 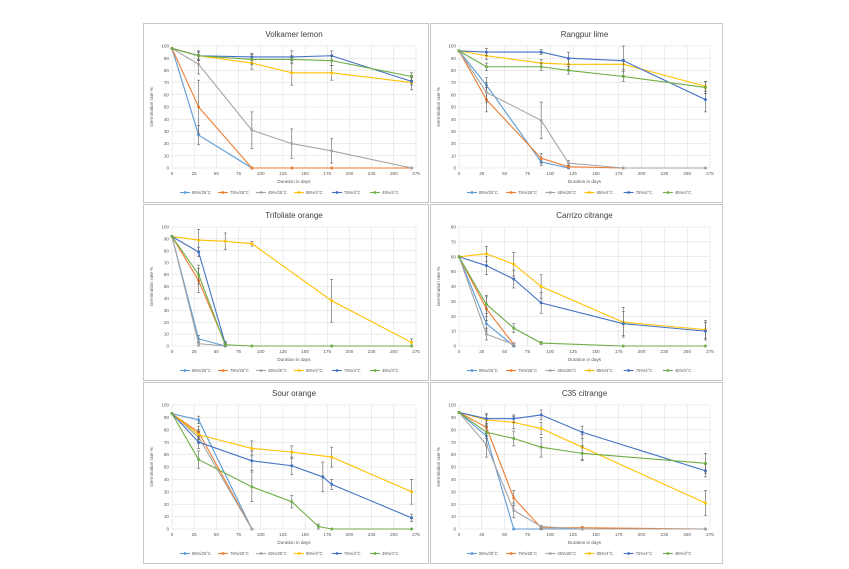 What do you see at coordinates (527, 553) in the screenshot?
I see `legend-label: 75%/25°C` at bounding box center [527, 553].